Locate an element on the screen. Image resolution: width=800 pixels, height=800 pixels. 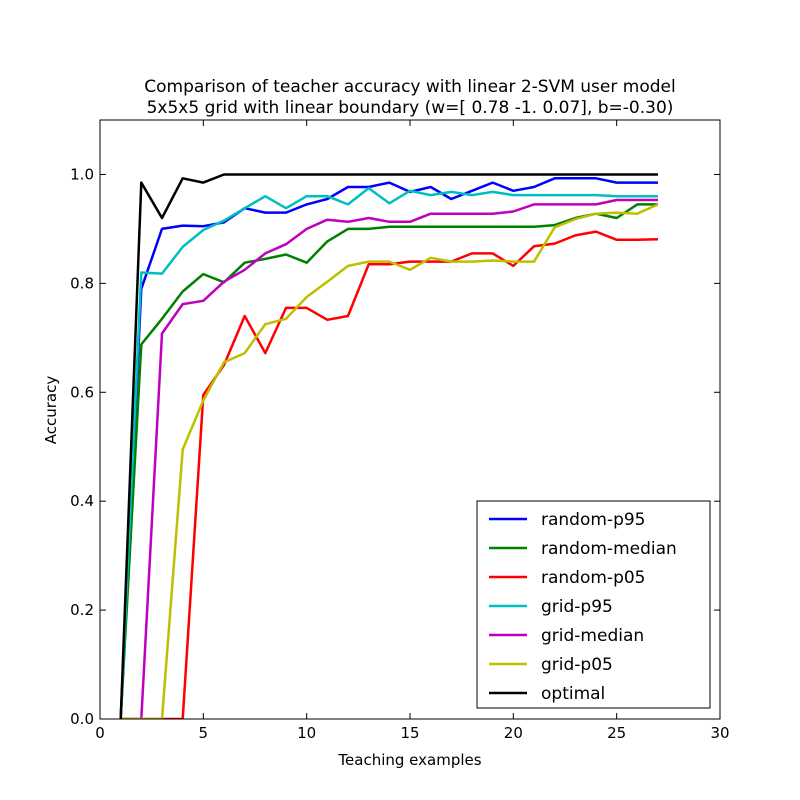
y-tick-label: 0.8 is located at coordinates (82, 283).